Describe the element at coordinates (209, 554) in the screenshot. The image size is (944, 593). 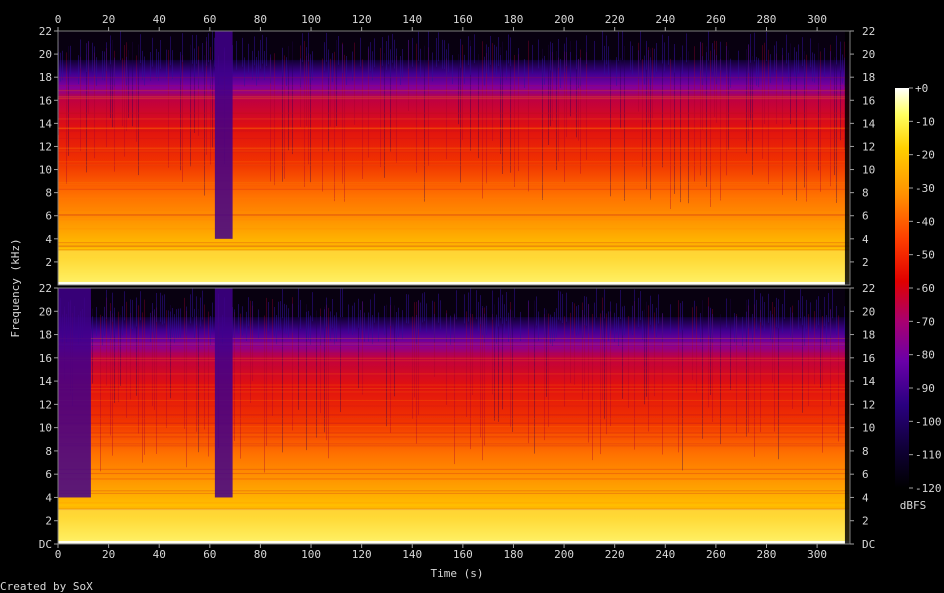
I see `x-tick-label-bottom: 60` at that location.